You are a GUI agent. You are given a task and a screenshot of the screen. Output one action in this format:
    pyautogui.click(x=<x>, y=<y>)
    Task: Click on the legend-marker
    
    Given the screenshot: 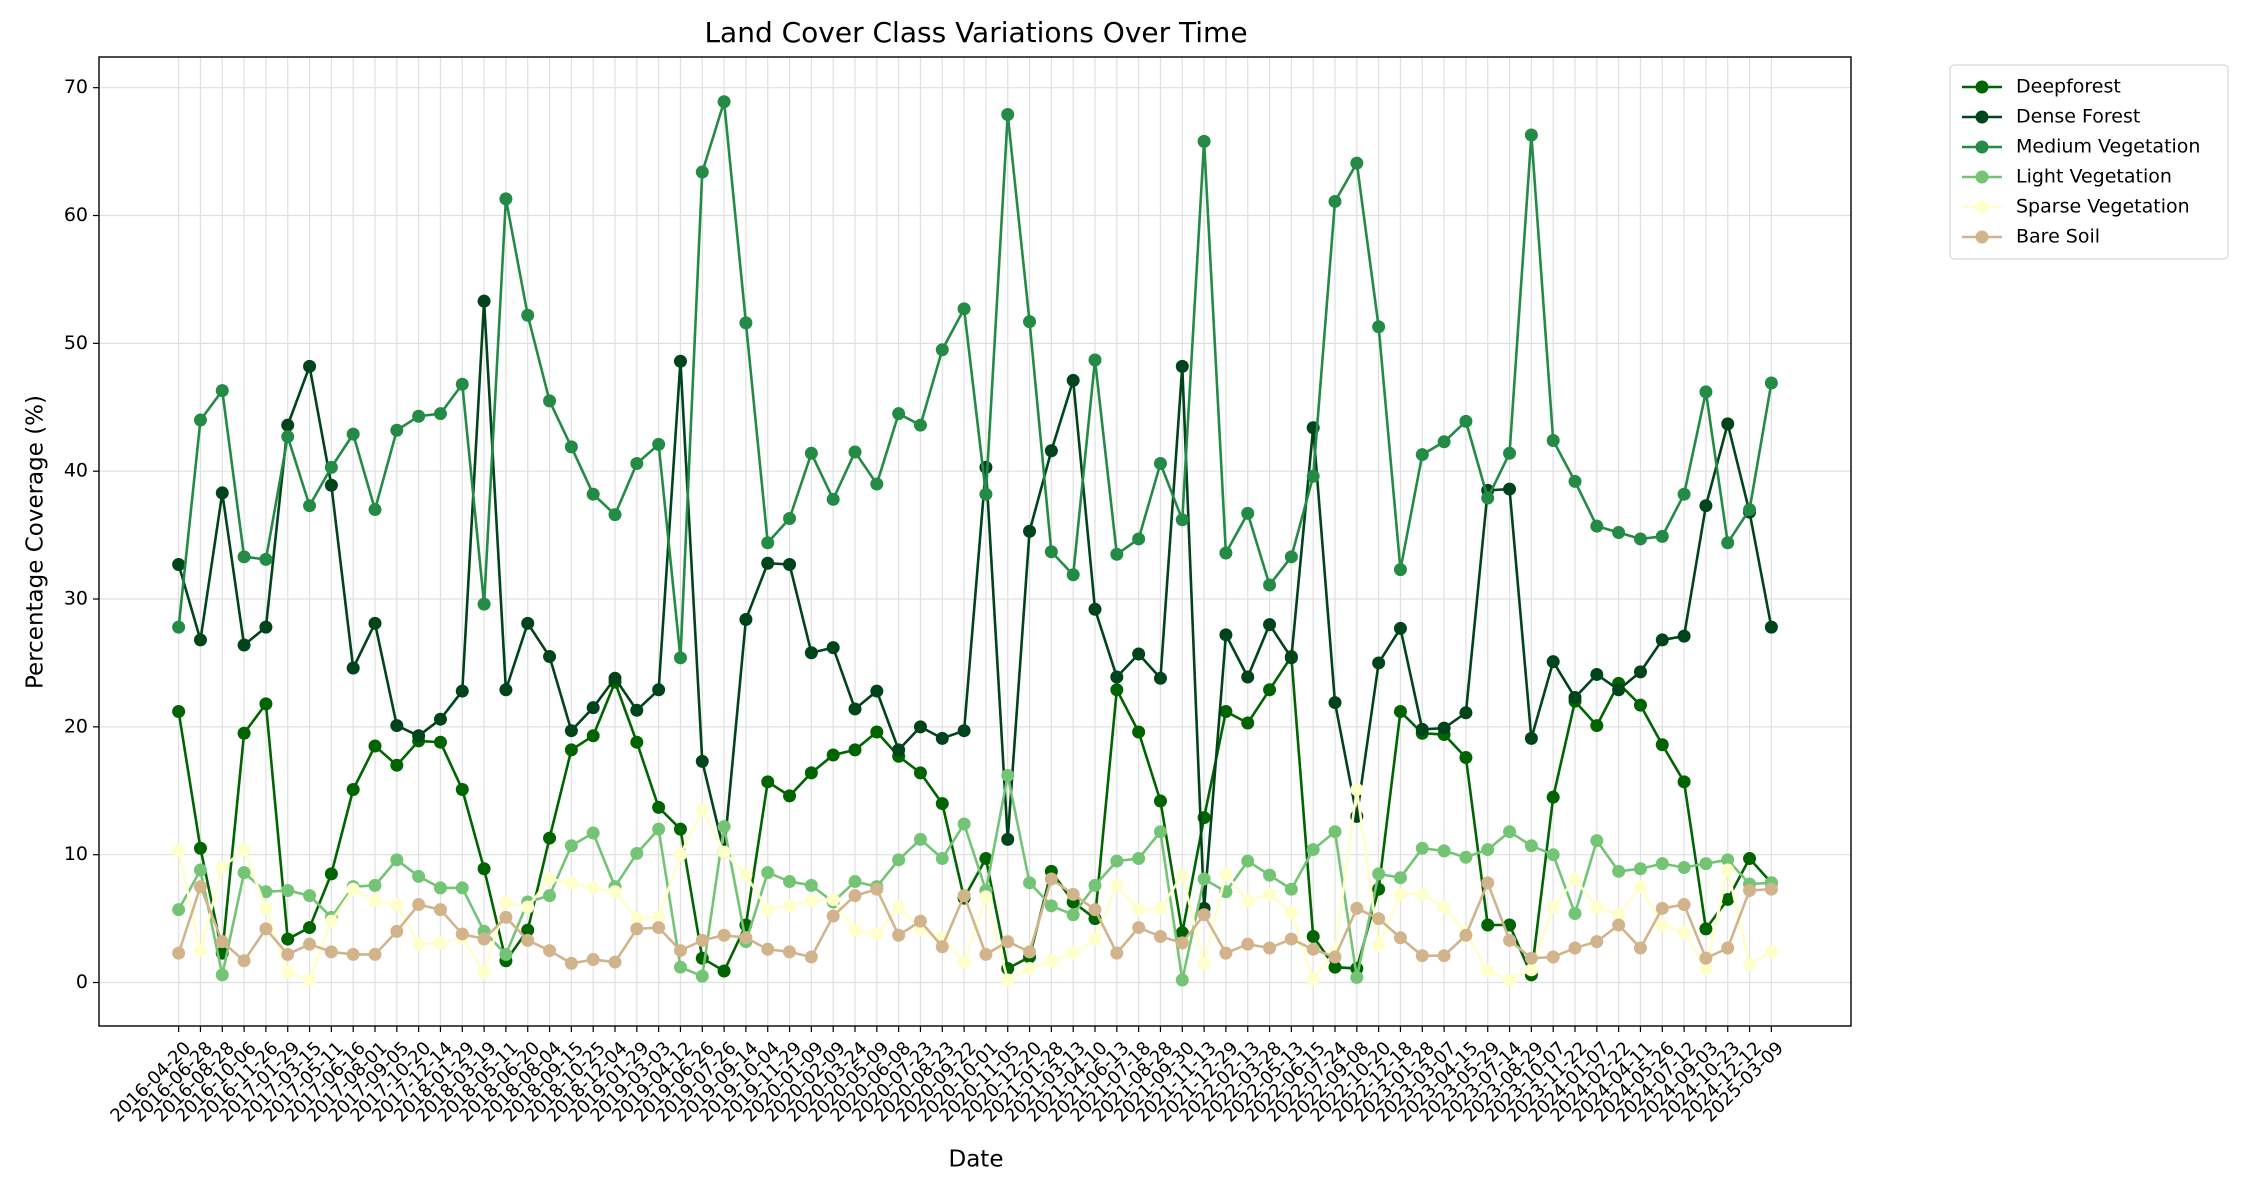 What is the action you would take?
    pyautogui.click(x=1982, y=177)
    